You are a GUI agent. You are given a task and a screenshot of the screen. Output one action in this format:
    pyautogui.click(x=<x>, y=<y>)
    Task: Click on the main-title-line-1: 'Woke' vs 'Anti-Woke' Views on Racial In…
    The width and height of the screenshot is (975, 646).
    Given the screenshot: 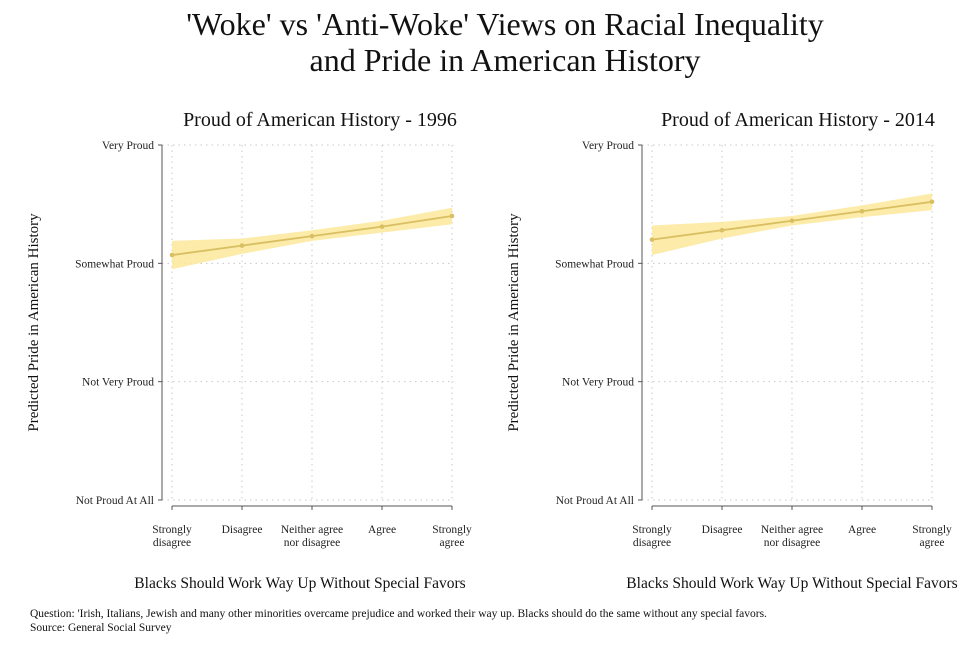 What is the action you would take?
    pyautogui.click(x=505, y=24)
    